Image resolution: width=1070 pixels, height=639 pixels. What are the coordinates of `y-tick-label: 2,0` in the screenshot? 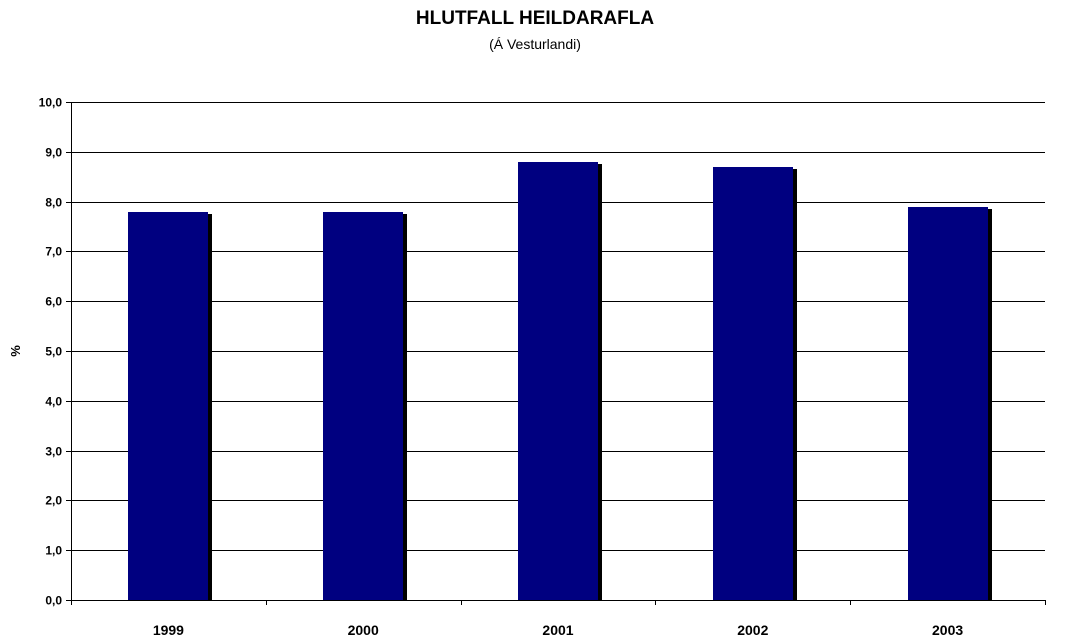 It's located at (53, 501).